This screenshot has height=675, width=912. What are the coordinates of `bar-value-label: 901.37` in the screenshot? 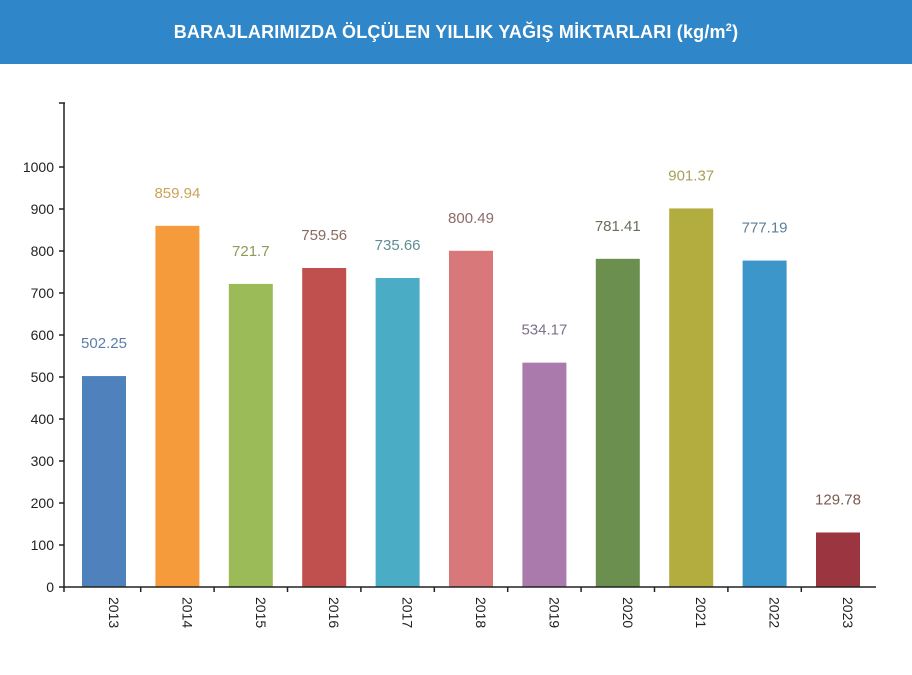 It's located at (691, 175).